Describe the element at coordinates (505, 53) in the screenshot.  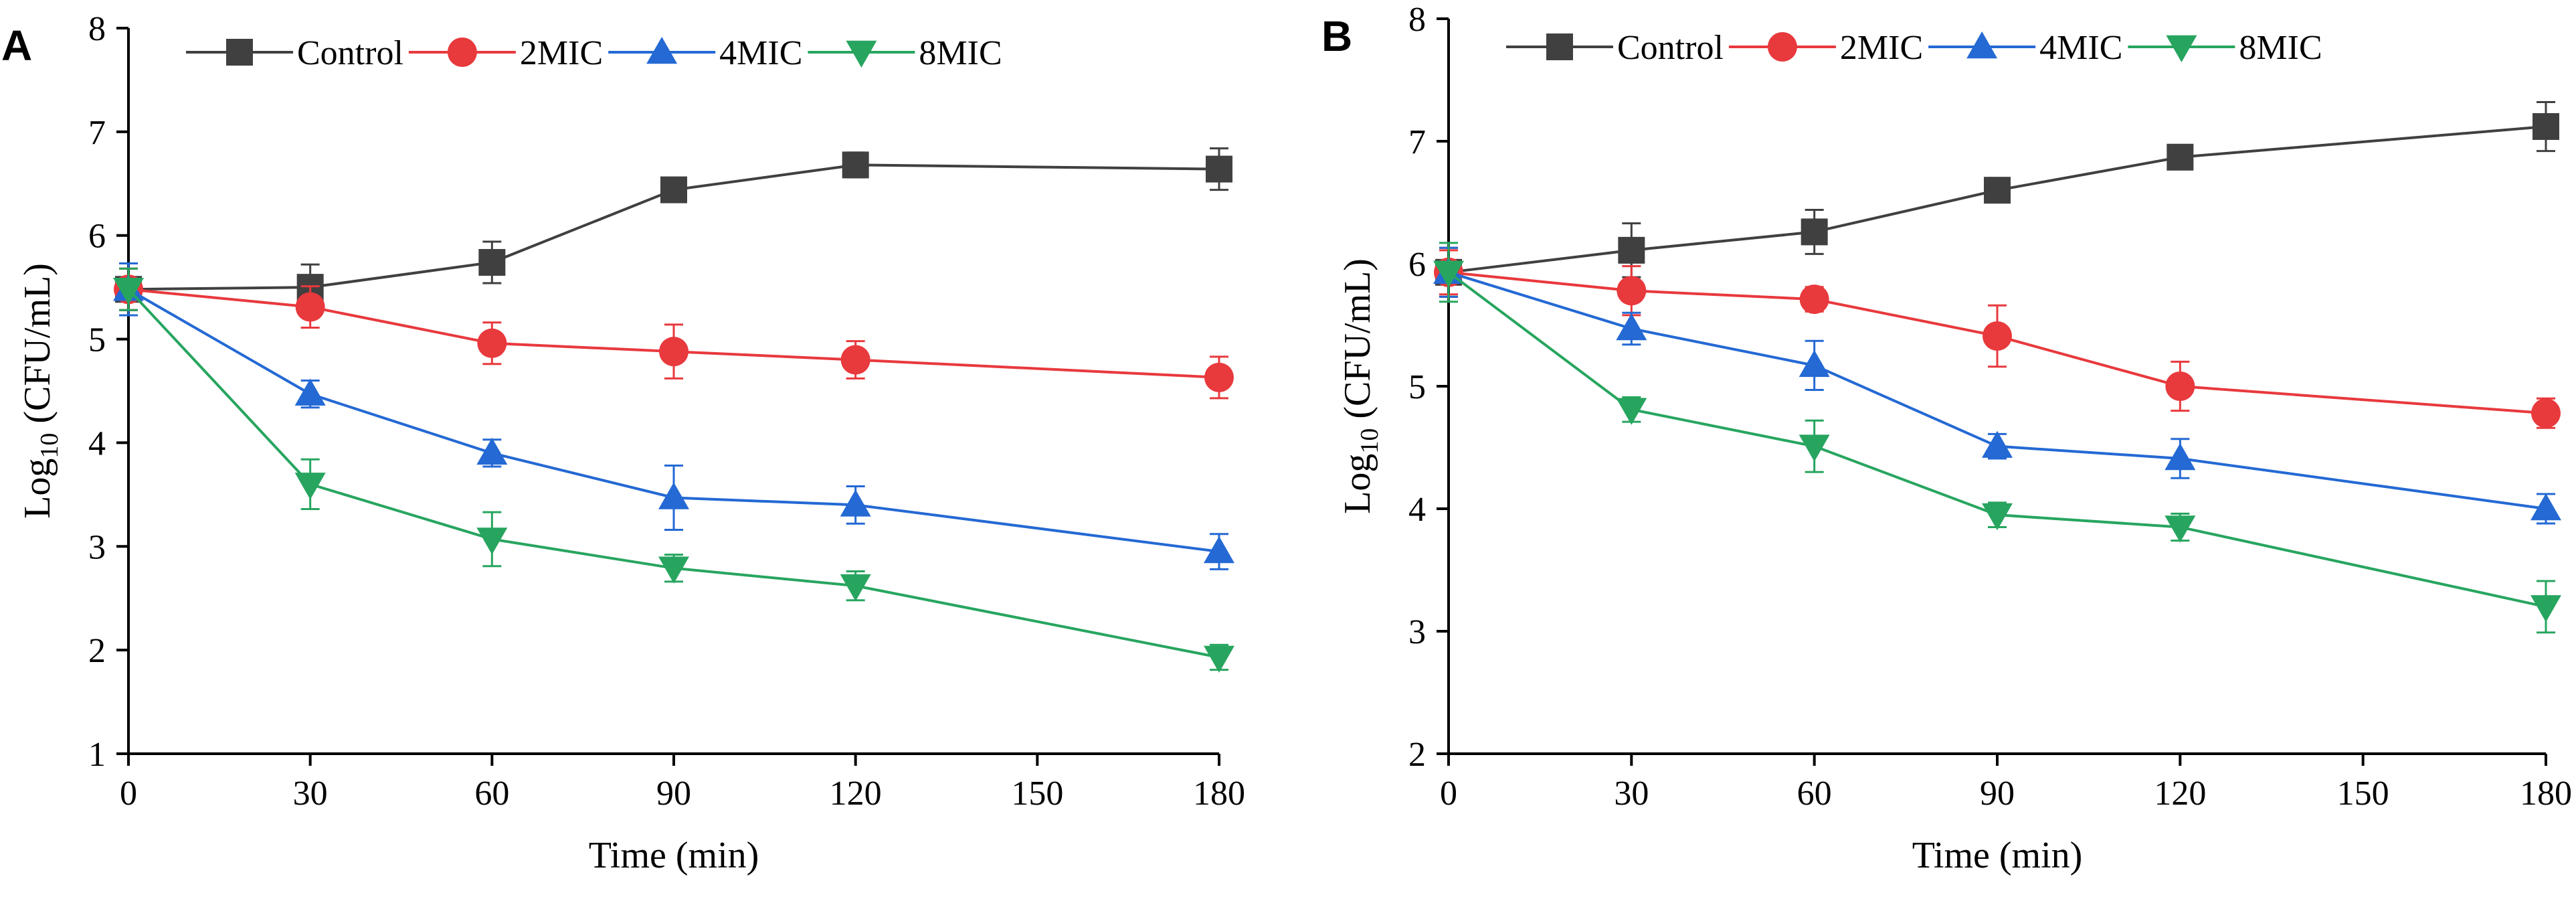
I see `legend-item-2mic: 2MIC` at that location.